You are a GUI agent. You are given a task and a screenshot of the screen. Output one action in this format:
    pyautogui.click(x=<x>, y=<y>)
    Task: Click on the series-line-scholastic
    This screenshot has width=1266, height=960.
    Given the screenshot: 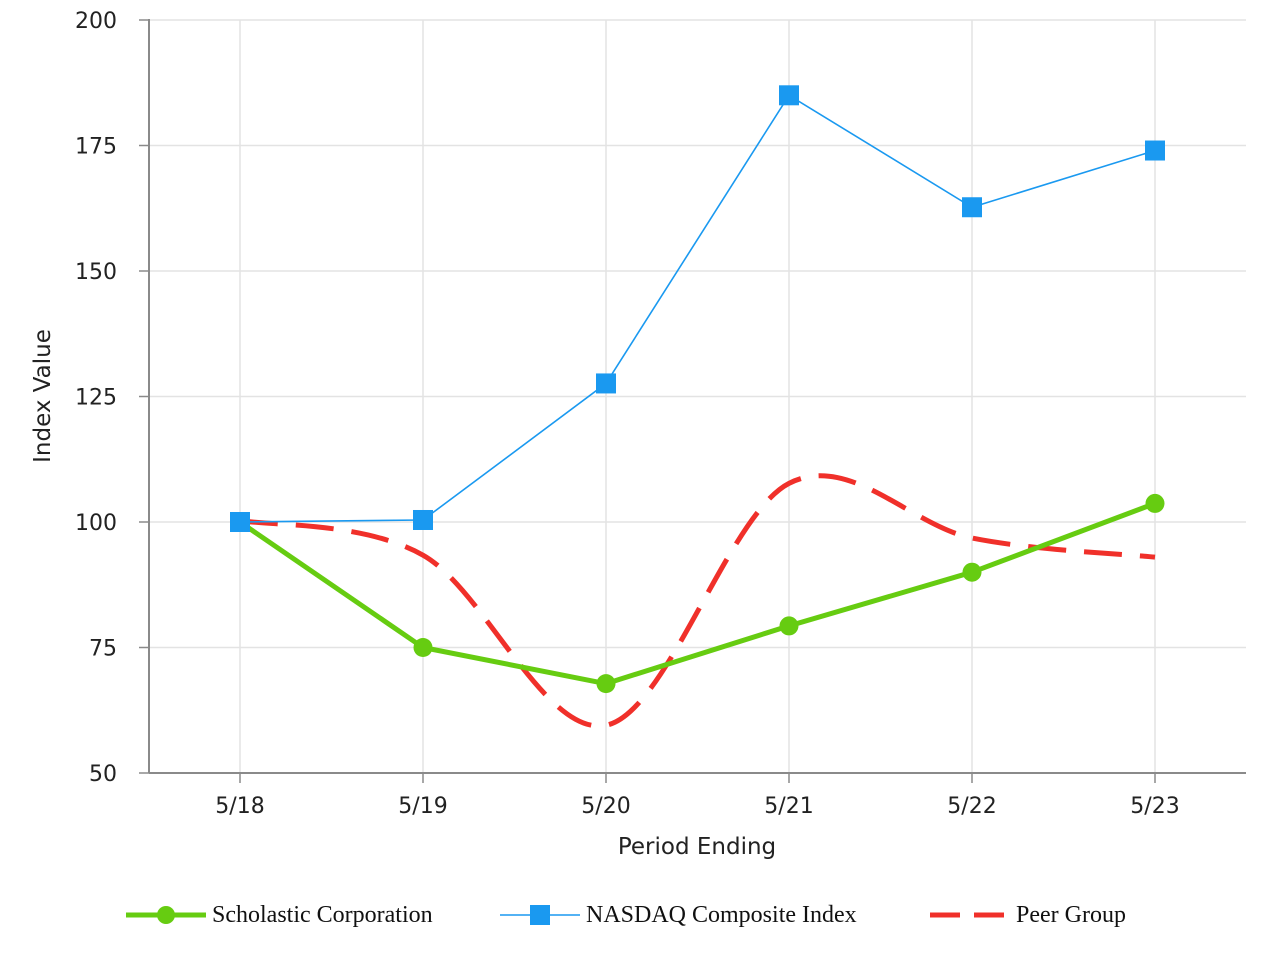 What is the action you would take?
    pyautogui.click(x=697, y=594)
    